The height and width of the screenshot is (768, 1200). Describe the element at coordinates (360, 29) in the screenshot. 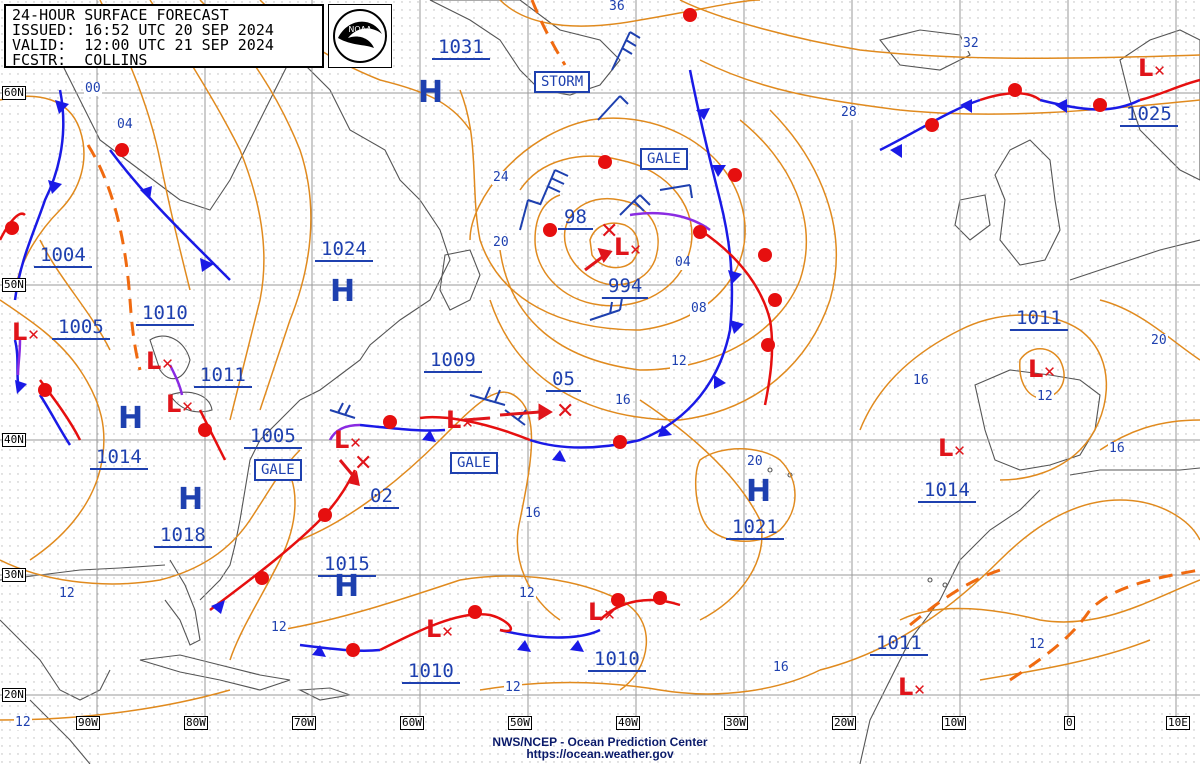

I see `noaa-logo-text: NOAA` at that location.